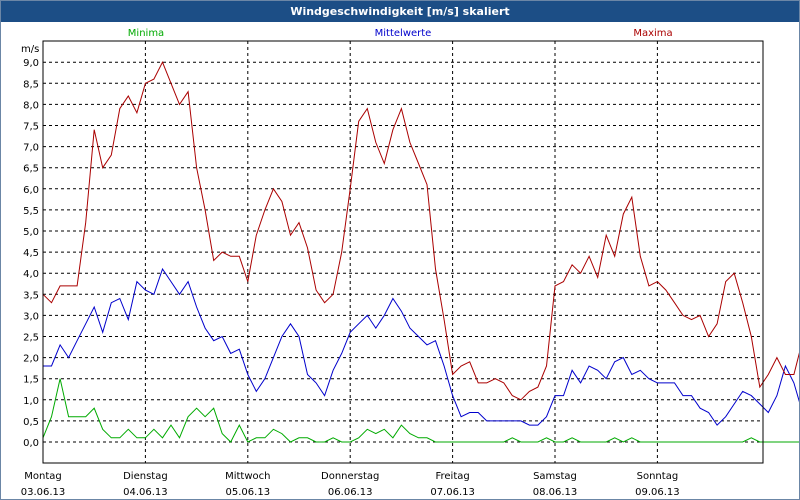 The height and width of the screenshot is (500, 800). What do you see at coordinates (31, 316) in the screenshot?
I see `y-tick-label: 3,0` at bounding box center [31, 316].